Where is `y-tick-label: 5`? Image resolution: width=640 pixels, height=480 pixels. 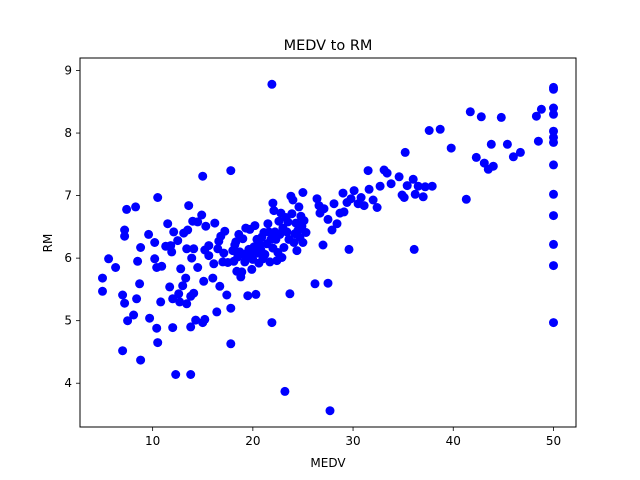
y-tick-label: 5 is located at coordinates (68, 321).